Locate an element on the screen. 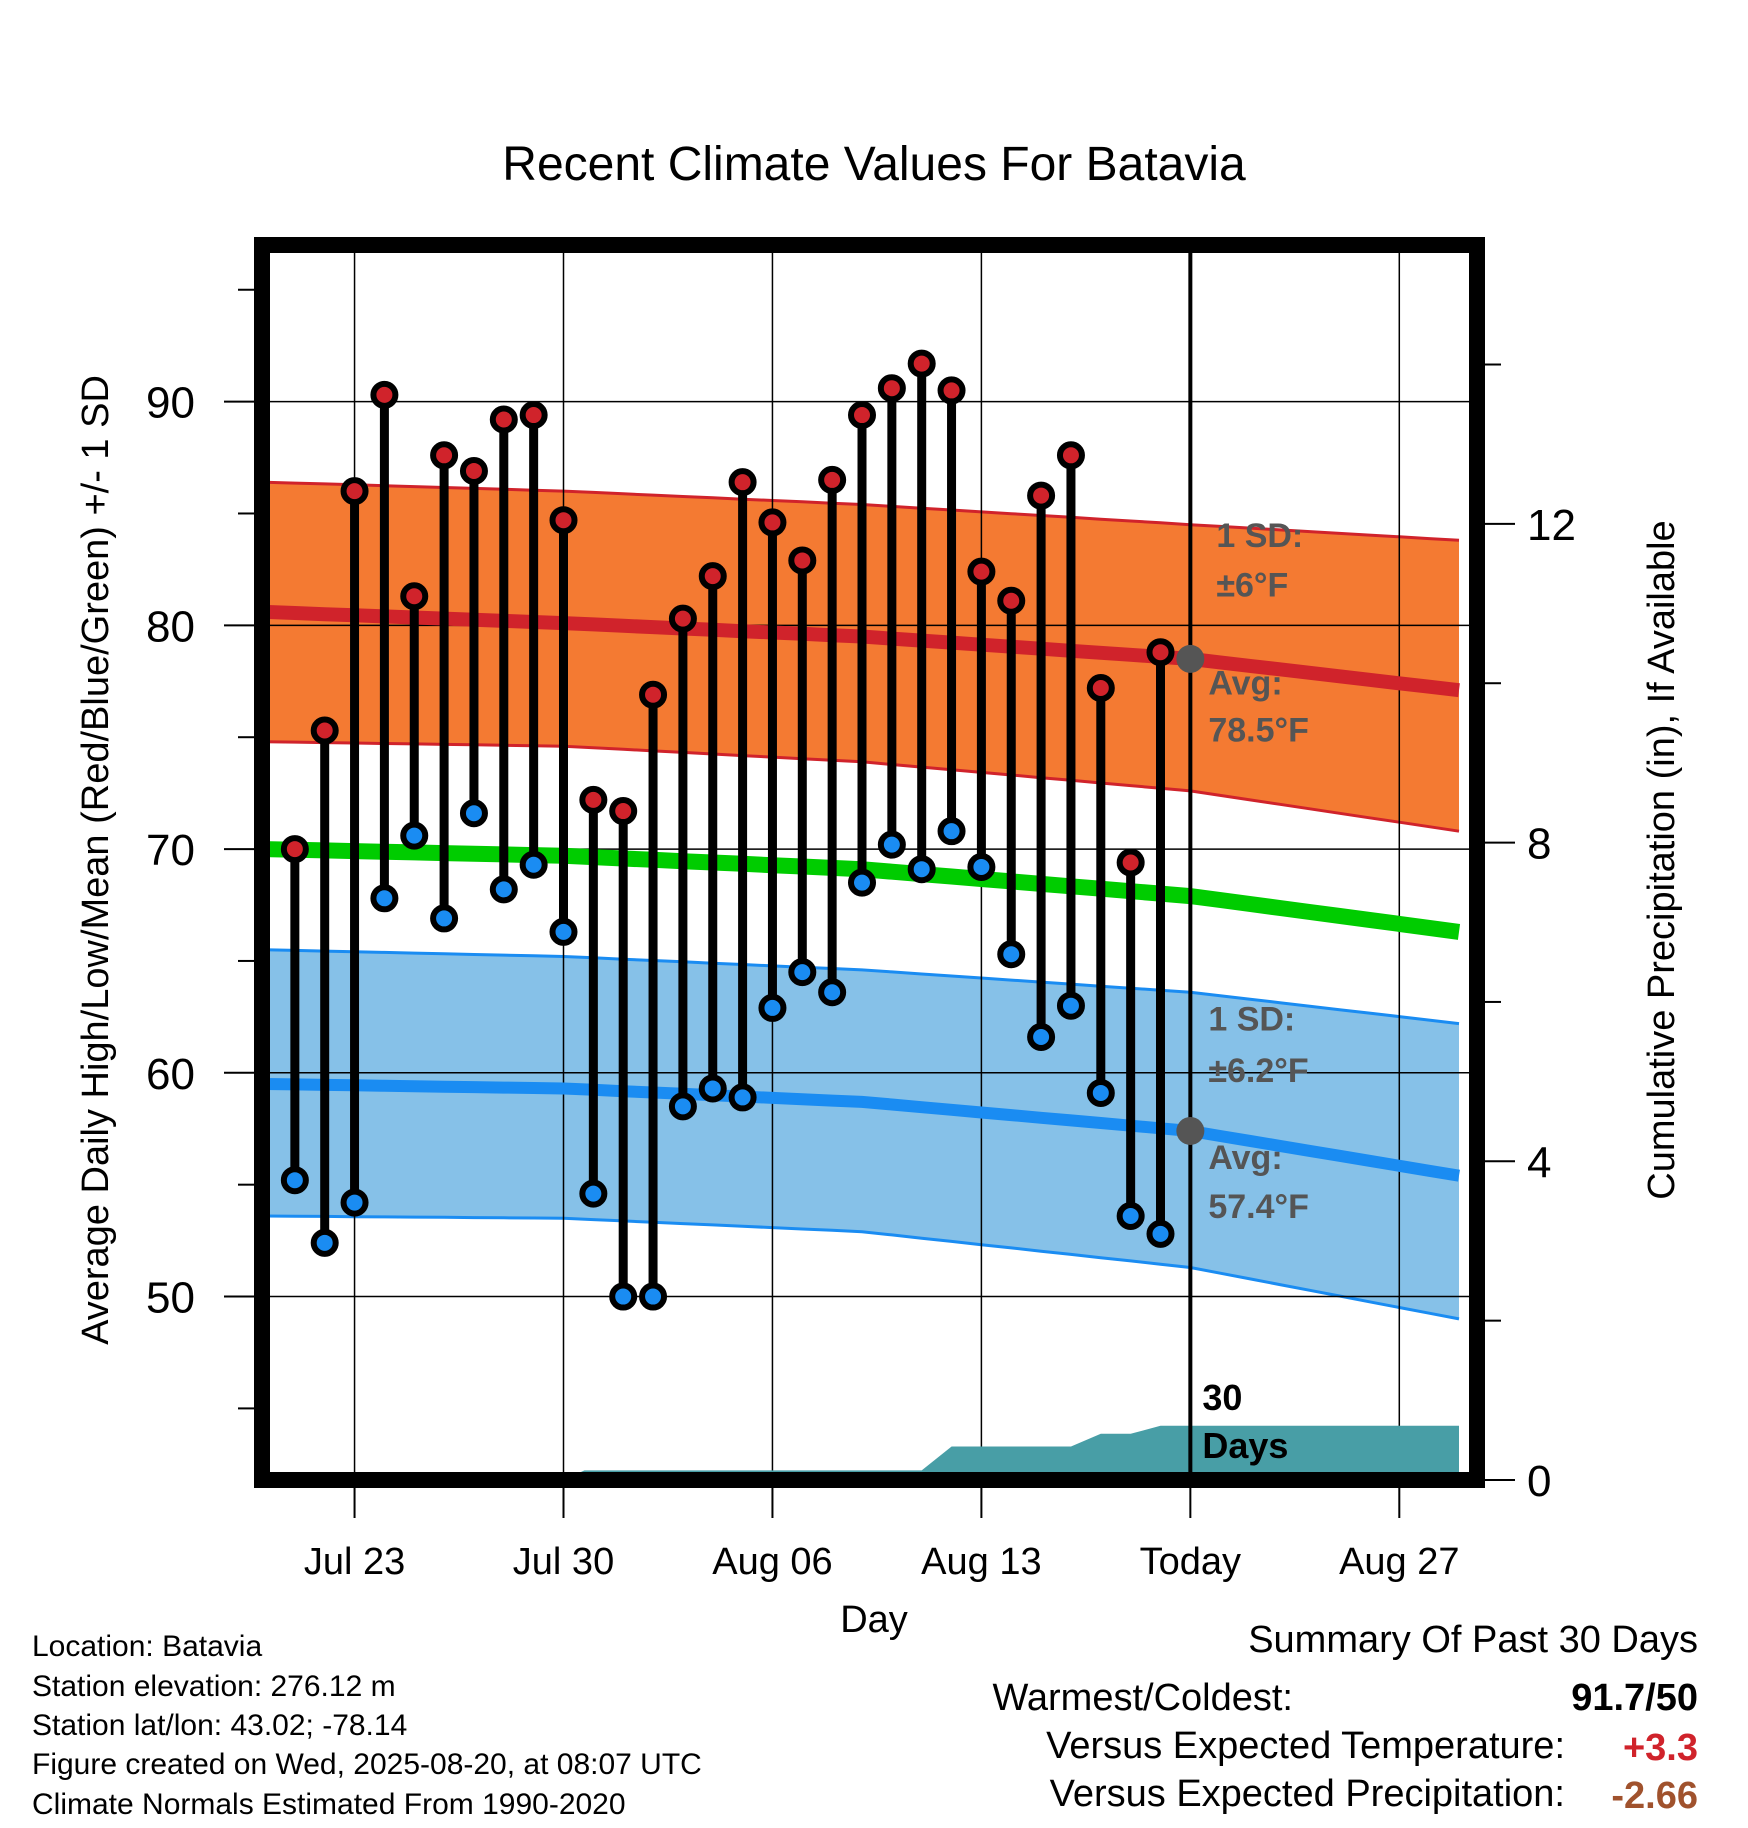  high-sd-value: ±6°F is located at coordinates (1252, 585).